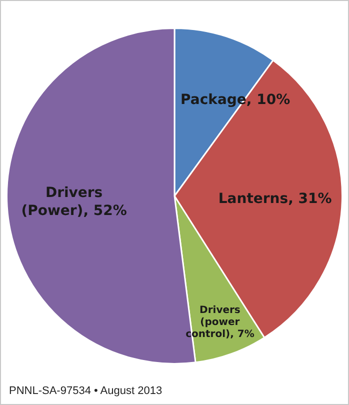 This screenshot has width=349, height=405. What do you see at coordinates (85, 391) in the screenshot?
I see `text: PNNL-SA-97534 • August 2013` at bounding box center [85, 391].